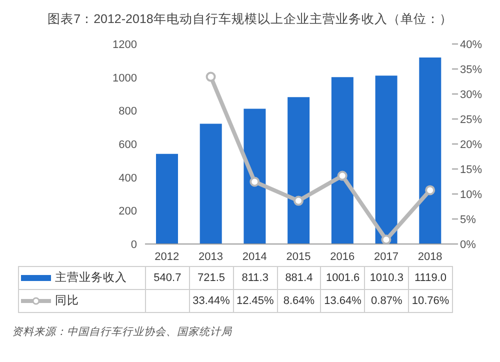 Image resolution: width=500 pixels, height=362 pixels. I want to click on data-label: 1119.0, so click(430, 278).